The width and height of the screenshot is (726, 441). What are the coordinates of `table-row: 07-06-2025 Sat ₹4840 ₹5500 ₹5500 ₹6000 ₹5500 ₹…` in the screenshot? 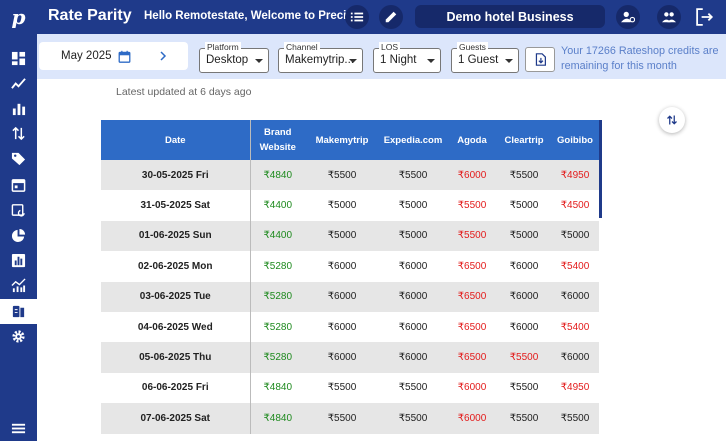 It's located at (350, 418).